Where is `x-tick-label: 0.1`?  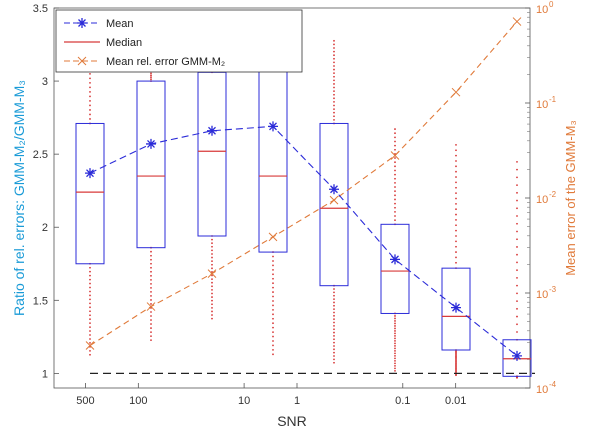 x-tick-label: 0.1 is located at coordinates (402, 401).